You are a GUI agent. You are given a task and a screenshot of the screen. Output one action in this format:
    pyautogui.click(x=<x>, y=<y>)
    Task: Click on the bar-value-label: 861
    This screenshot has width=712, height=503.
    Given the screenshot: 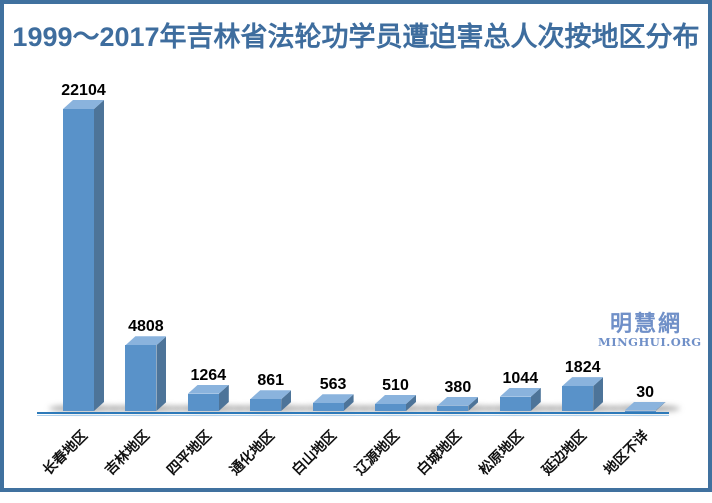 What is the action you would take?
    pyautogui.click(x=271, y=381)
    